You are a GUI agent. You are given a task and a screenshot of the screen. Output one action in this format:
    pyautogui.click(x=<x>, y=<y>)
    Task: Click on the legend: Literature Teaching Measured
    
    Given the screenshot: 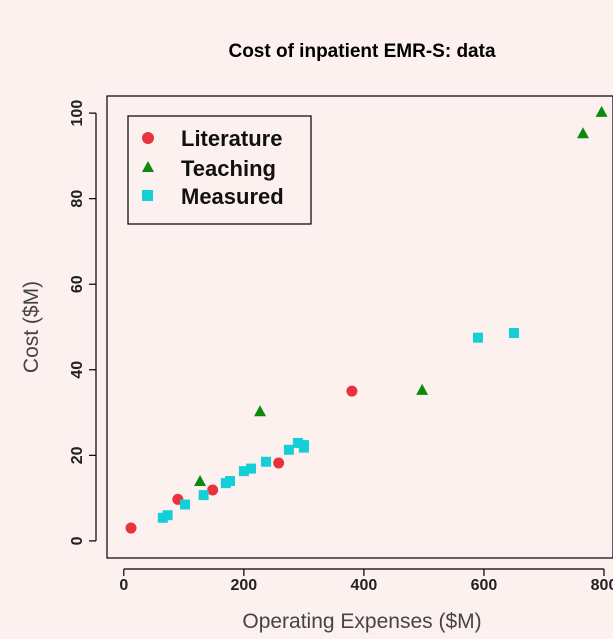 What is the action you would take?
    pyautogui.click(x=219, y=170)
    